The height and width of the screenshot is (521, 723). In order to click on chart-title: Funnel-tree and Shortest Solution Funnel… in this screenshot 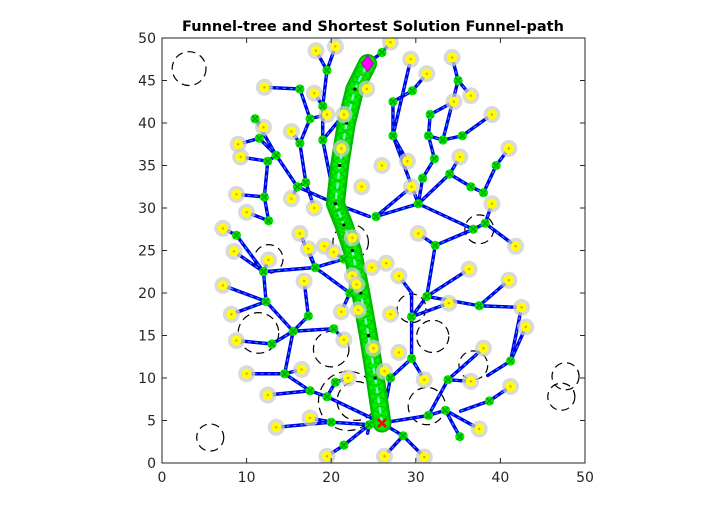, I will do `click(373, 27)`.